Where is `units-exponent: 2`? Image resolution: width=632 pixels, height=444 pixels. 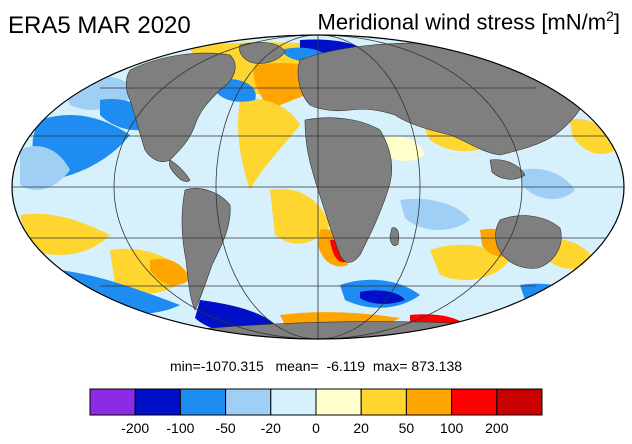 units-exponent: 2 is located at coordinates (610, 16).